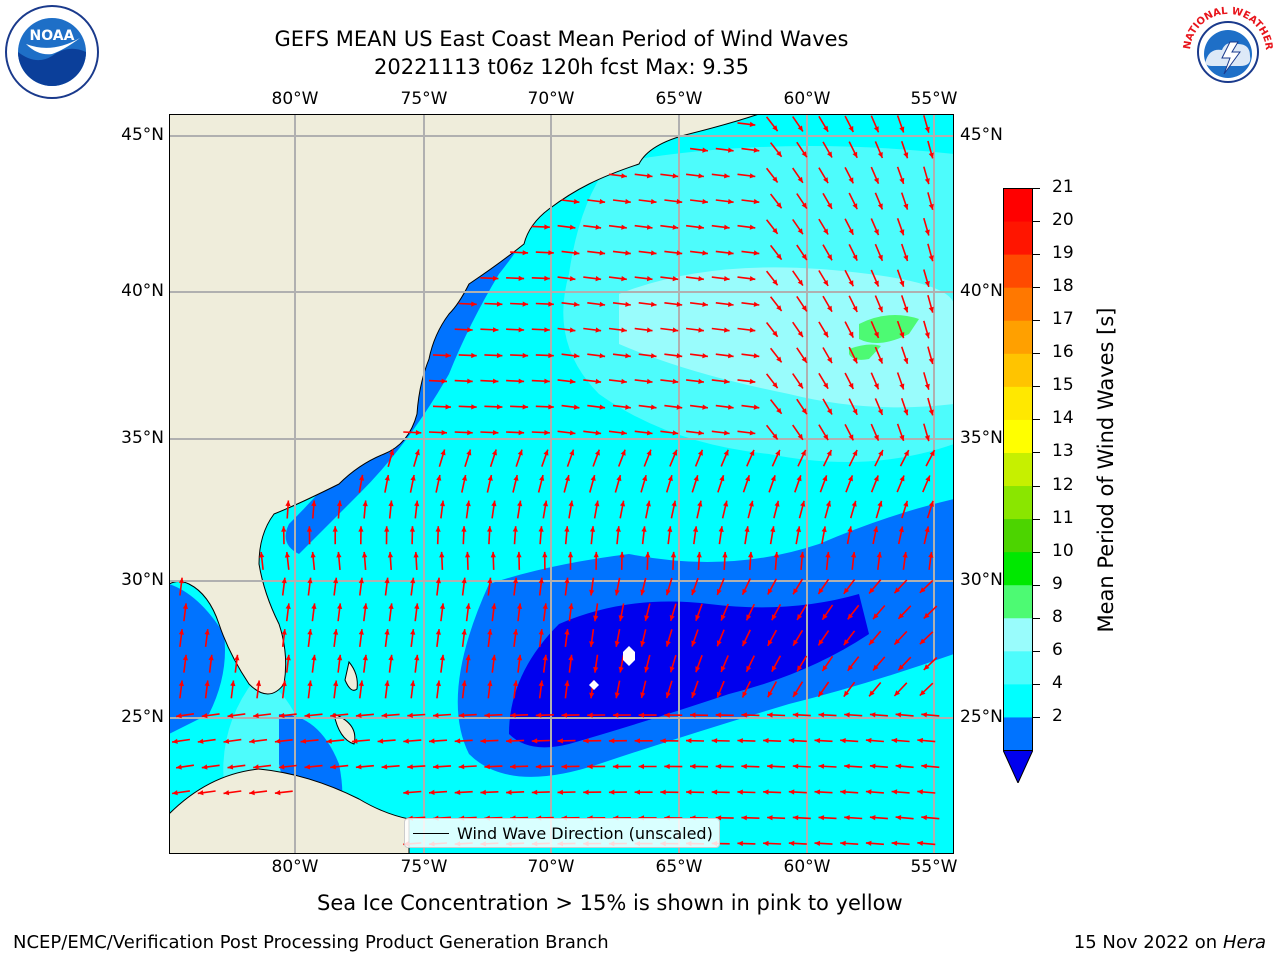 The height and width of the screenshot is (960, 1280). Describe the element at coordinates (431, 833) in the screenshot. I see `legend-line-symbol` at that location.